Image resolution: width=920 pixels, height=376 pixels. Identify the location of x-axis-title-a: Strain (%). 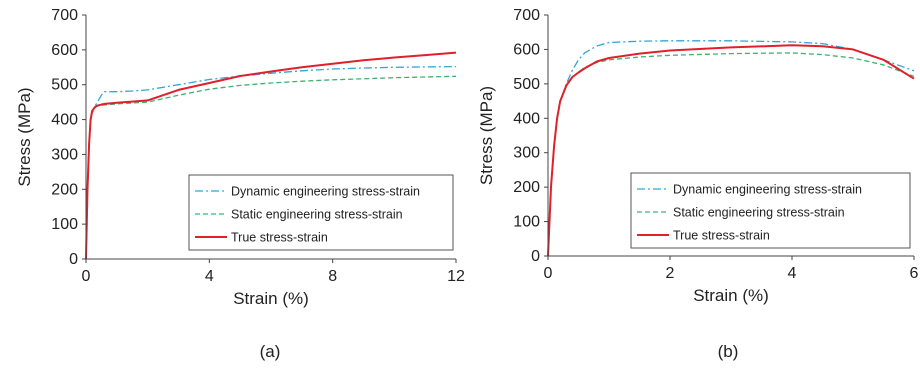
(271, 298).